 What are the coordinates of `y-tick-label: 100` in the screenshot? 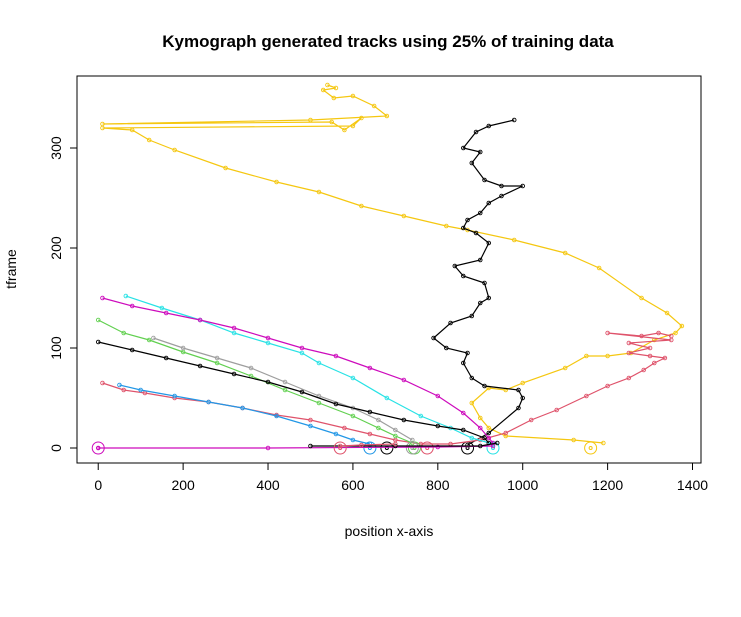 It's located at (56, 348).